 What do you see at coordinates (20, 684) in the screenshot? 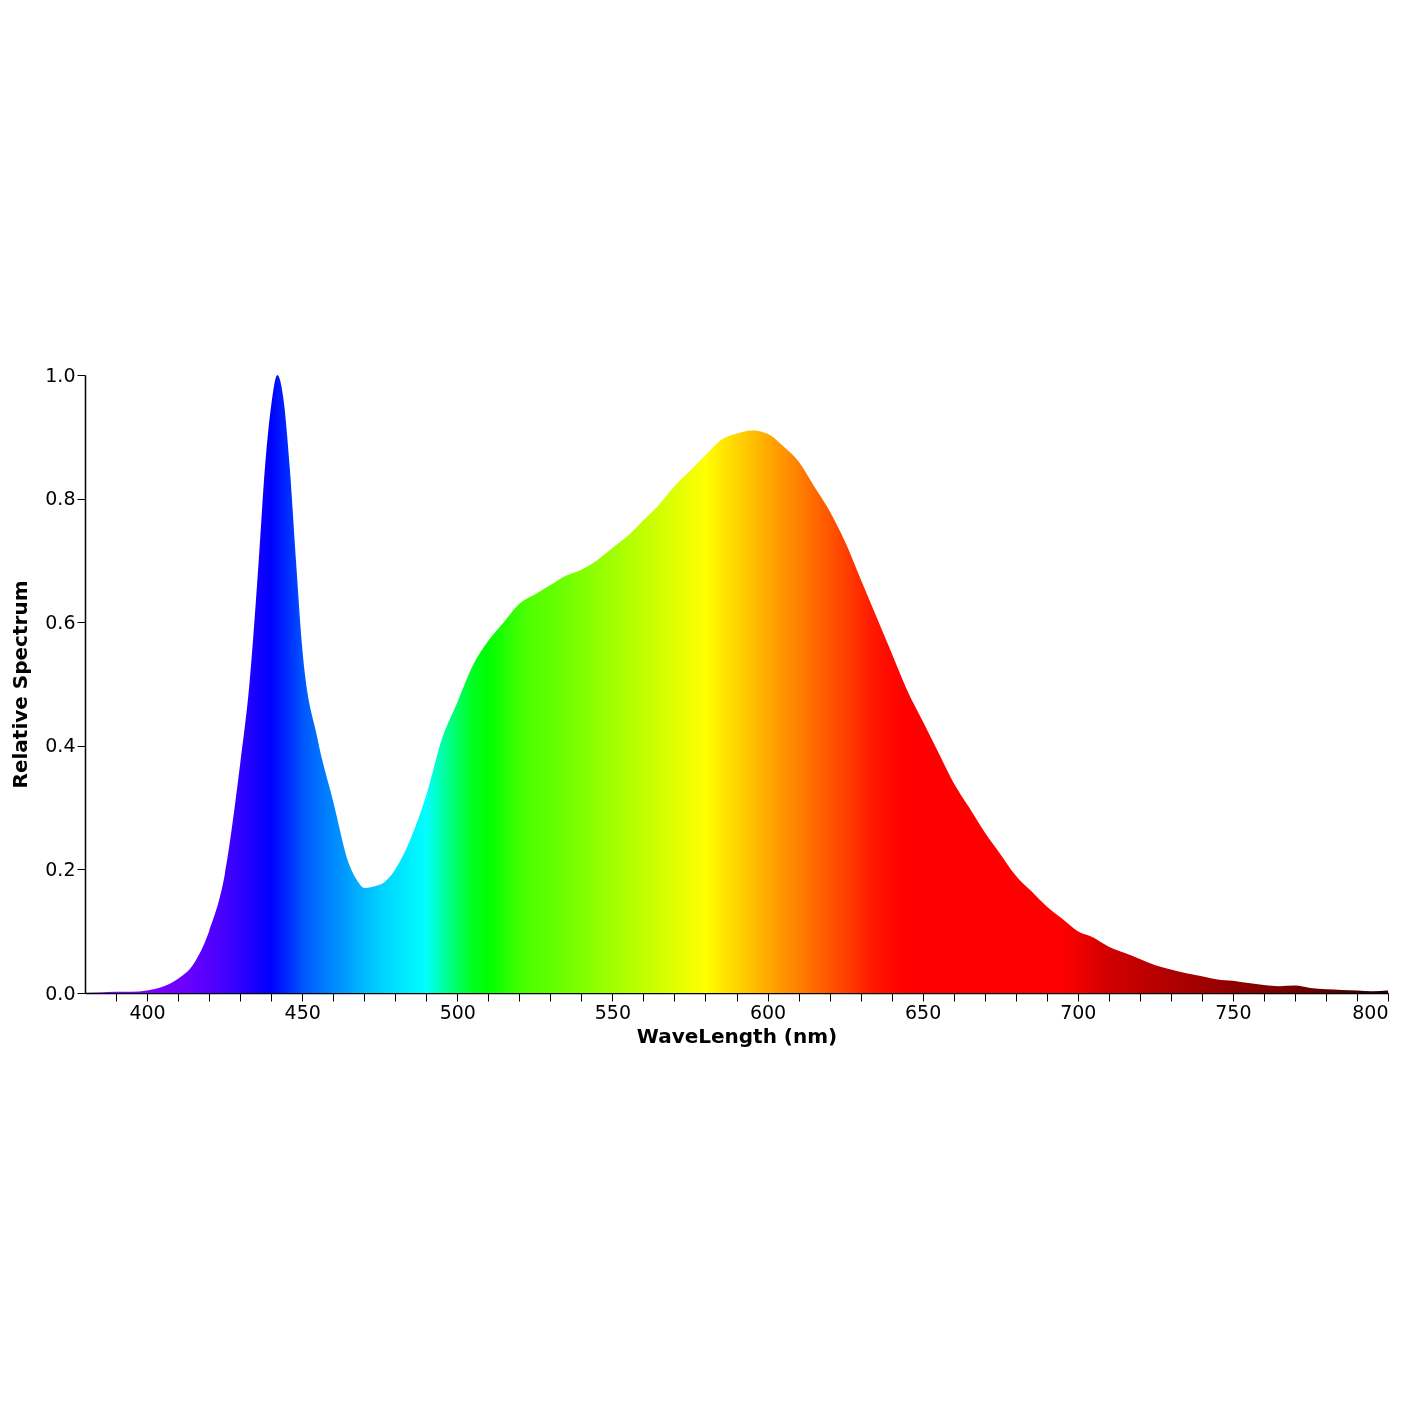
I see `y-axis-title: Relative Spectrum` at bounding box center [20, 684].